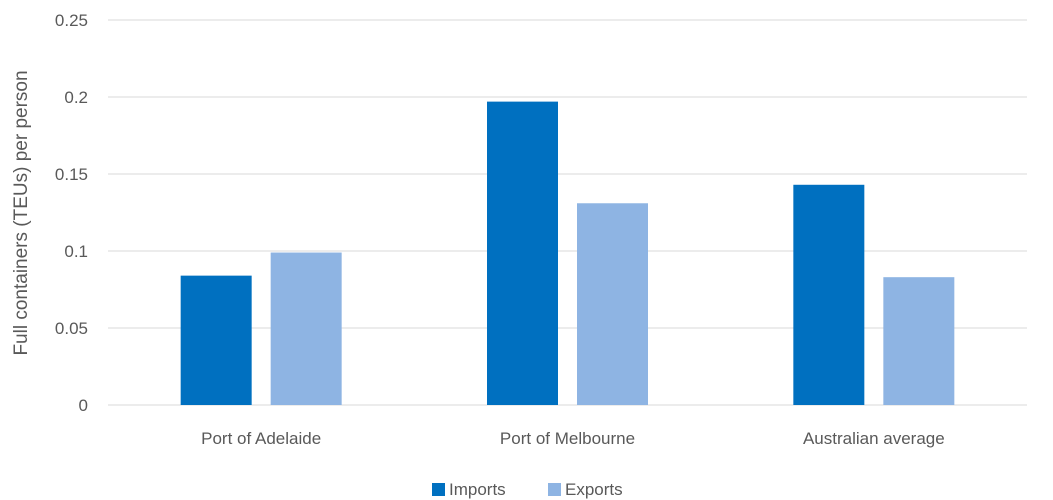 This screenshot has width=1053, height=500. What do you see at coordinates (438, 489) in the screenshot?
I see `legend-swatch-imports` at bounding box center [438, 489].